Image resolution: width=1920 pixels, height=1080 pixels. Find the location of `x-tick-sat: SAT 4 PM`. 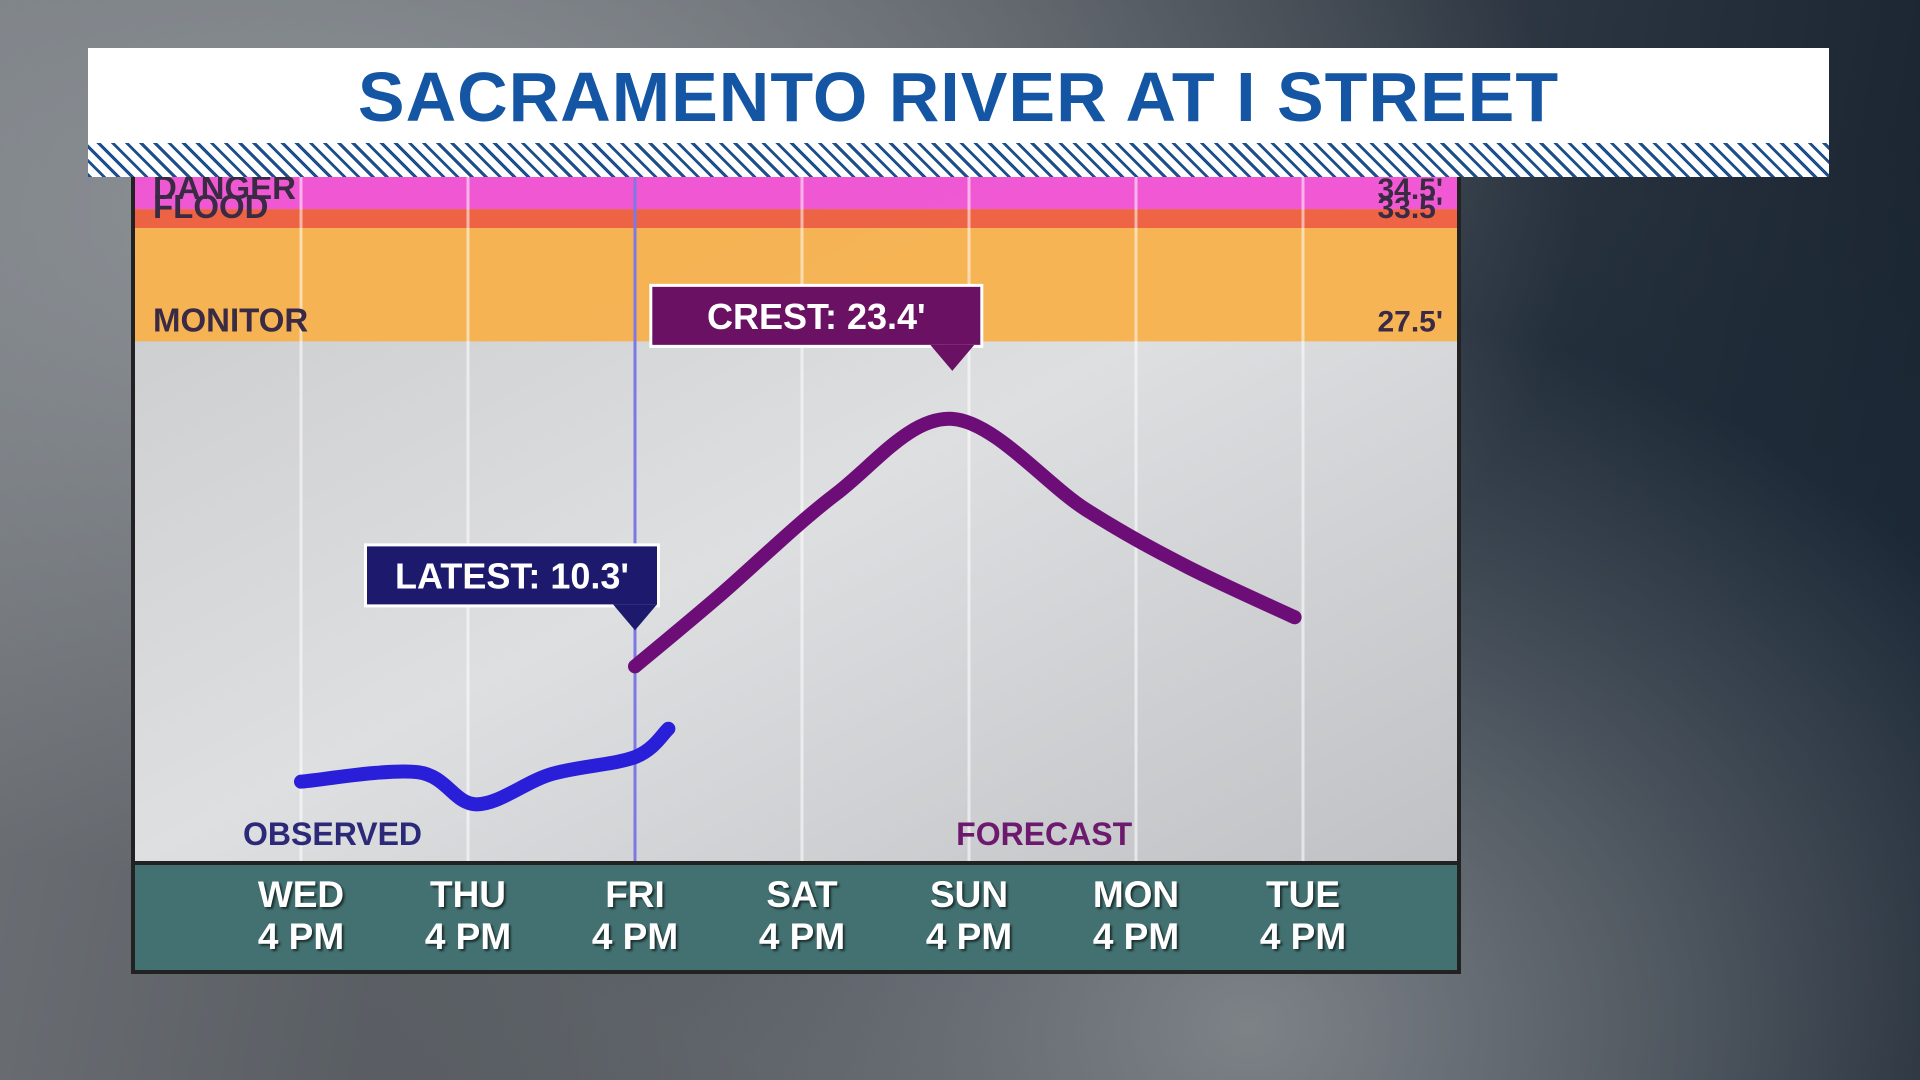

x-tick-sat: SAT 4 PM is located at coordinates (802, 916).